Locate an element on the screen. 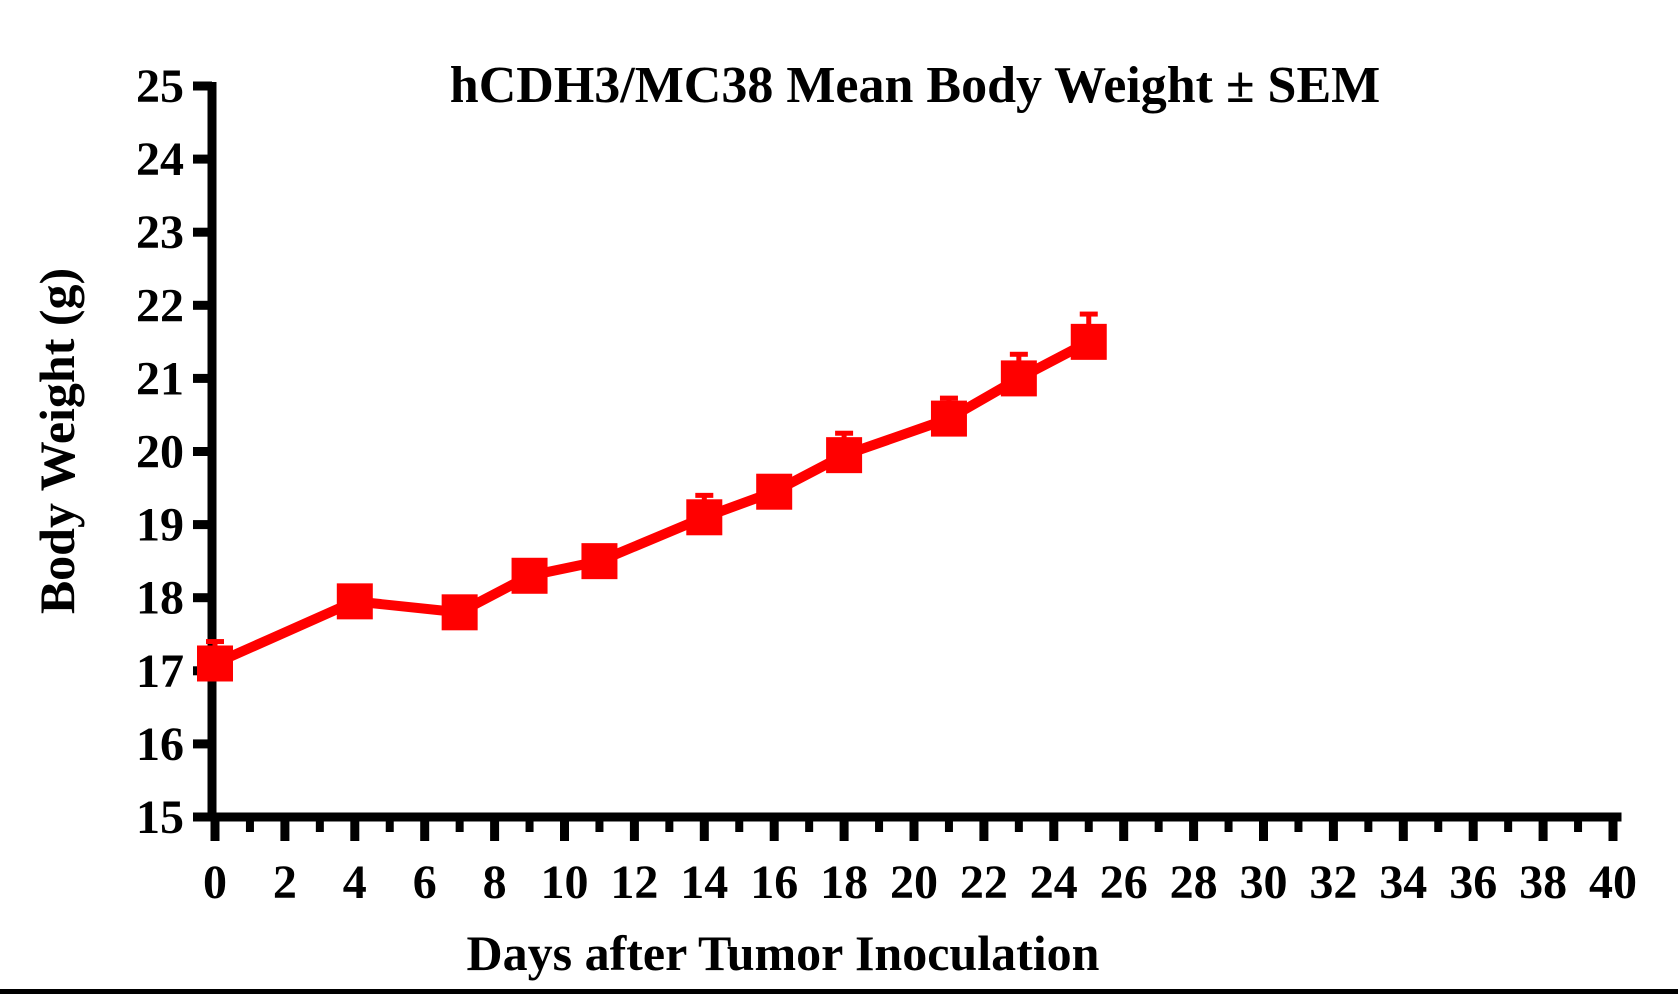  x-tick-label: 28 is located at coordinates (1194, 882).